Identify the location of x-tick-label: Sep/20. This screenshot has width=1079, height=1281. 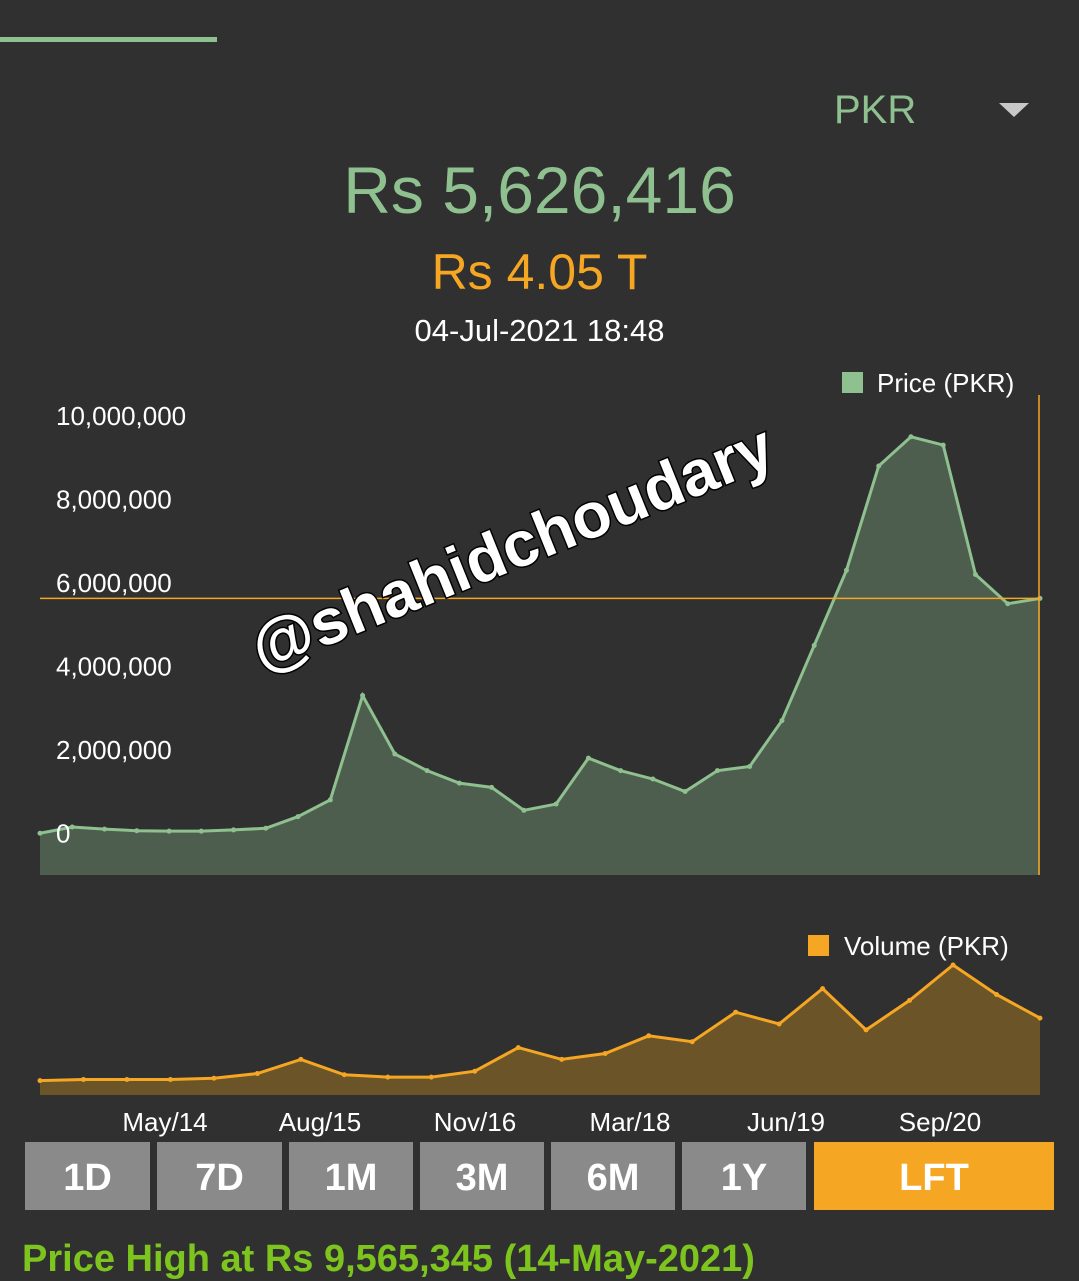
(940, 1122).